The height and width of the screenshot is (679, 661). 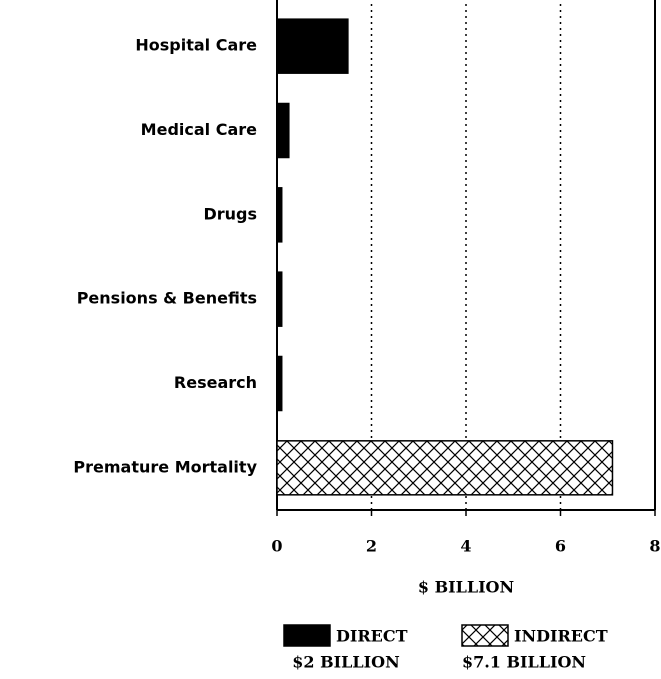 What do you see at coordinates (165, 466) in the screenshot?
I see `y-tick-label: Premature Mortality` at bounding box center [165, 466].